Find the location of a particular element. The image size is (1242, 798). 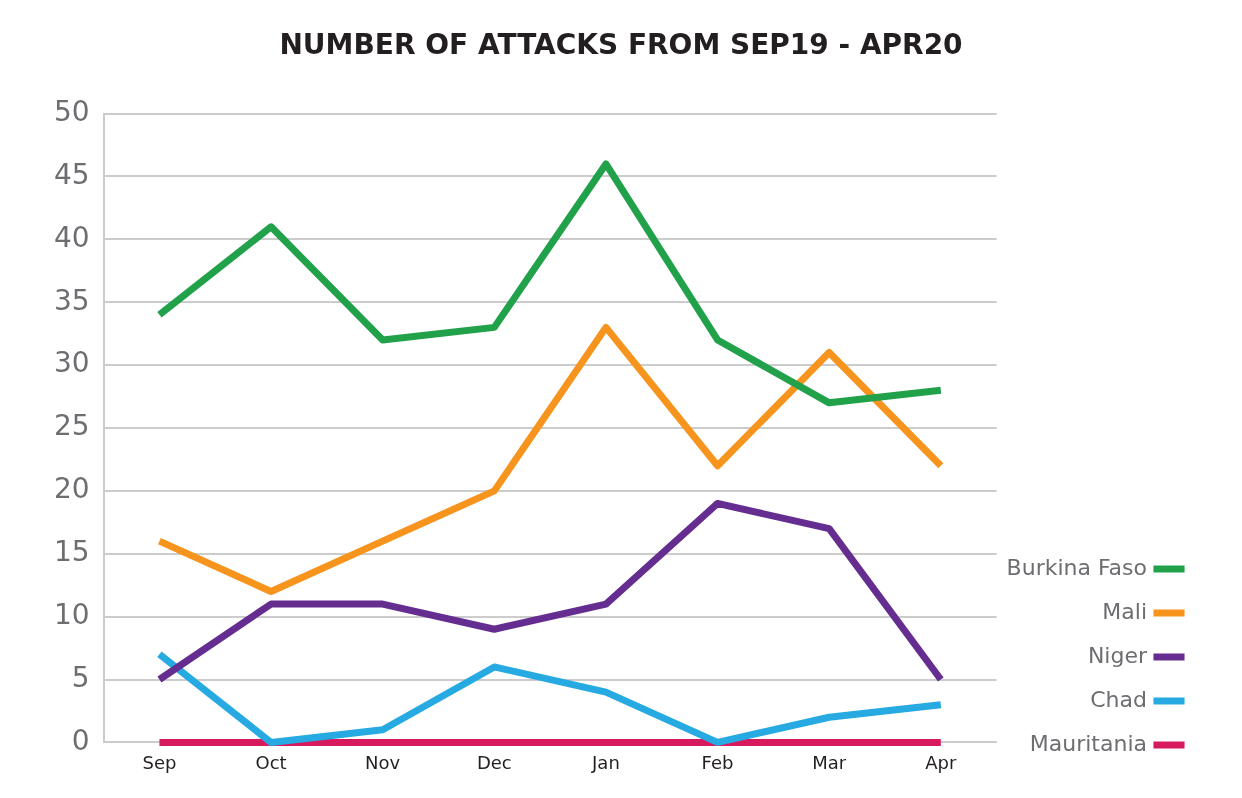

legend-label: Niger is located at coordinates (1117, 655).